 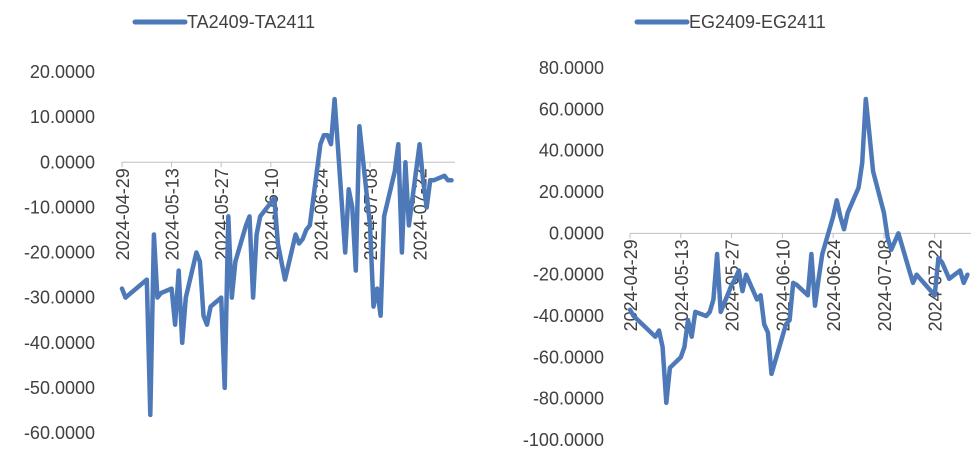 What do you see at coordinates (563, 440) in the screenshot?
I see `y-tick-label: -100.0000` at bounding box center [563, 440].